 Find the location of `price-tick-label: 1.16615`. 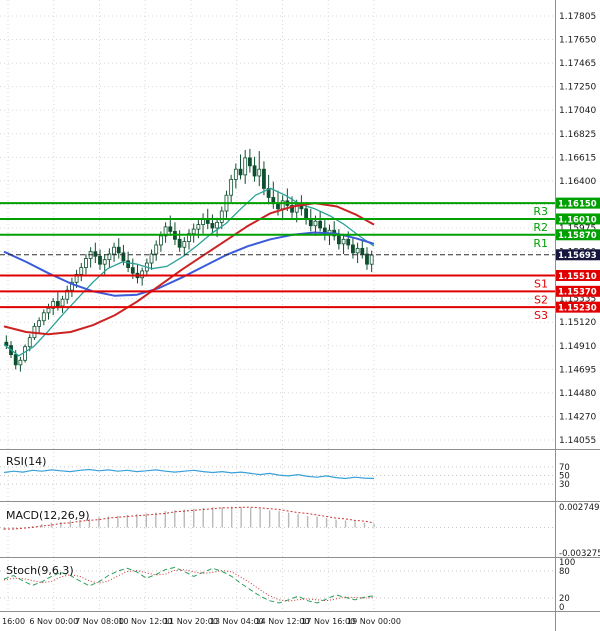

price-tick-label: 1.16615 is located at coordinates (577, 158).